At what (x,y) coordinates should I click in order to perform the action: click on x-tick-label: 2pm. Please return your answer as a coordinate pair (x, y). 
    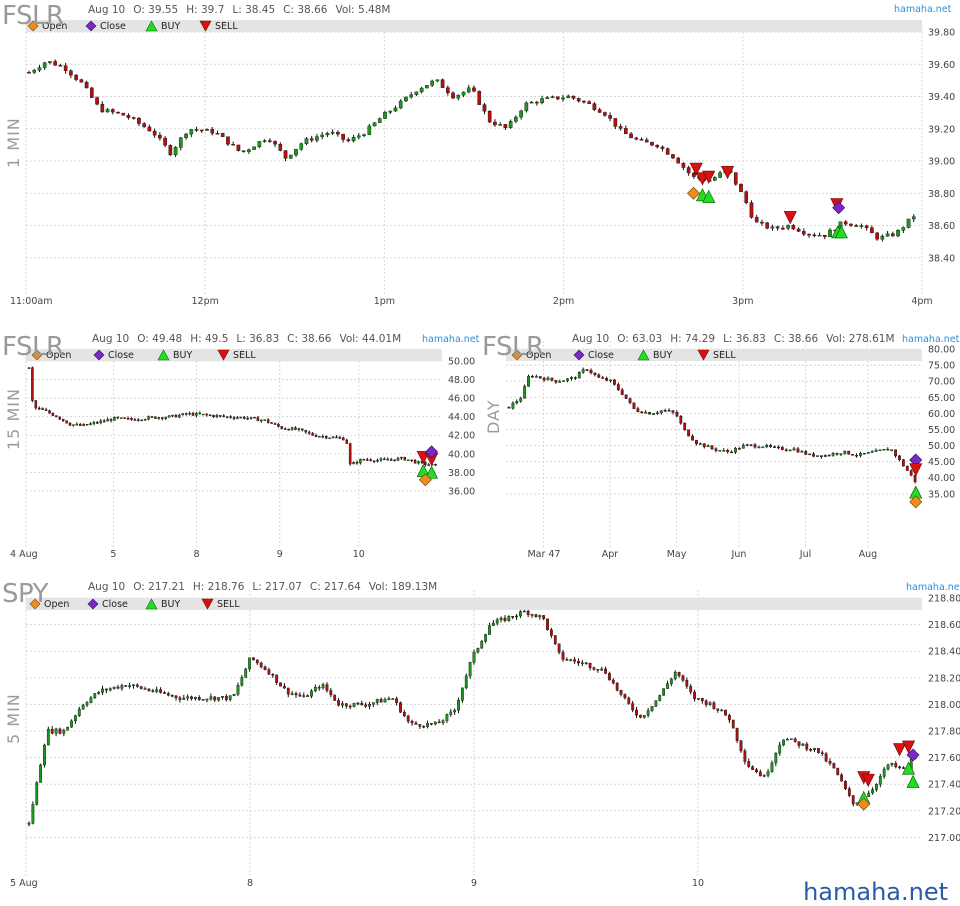
    Looking at the image, I should click on (563, 301).